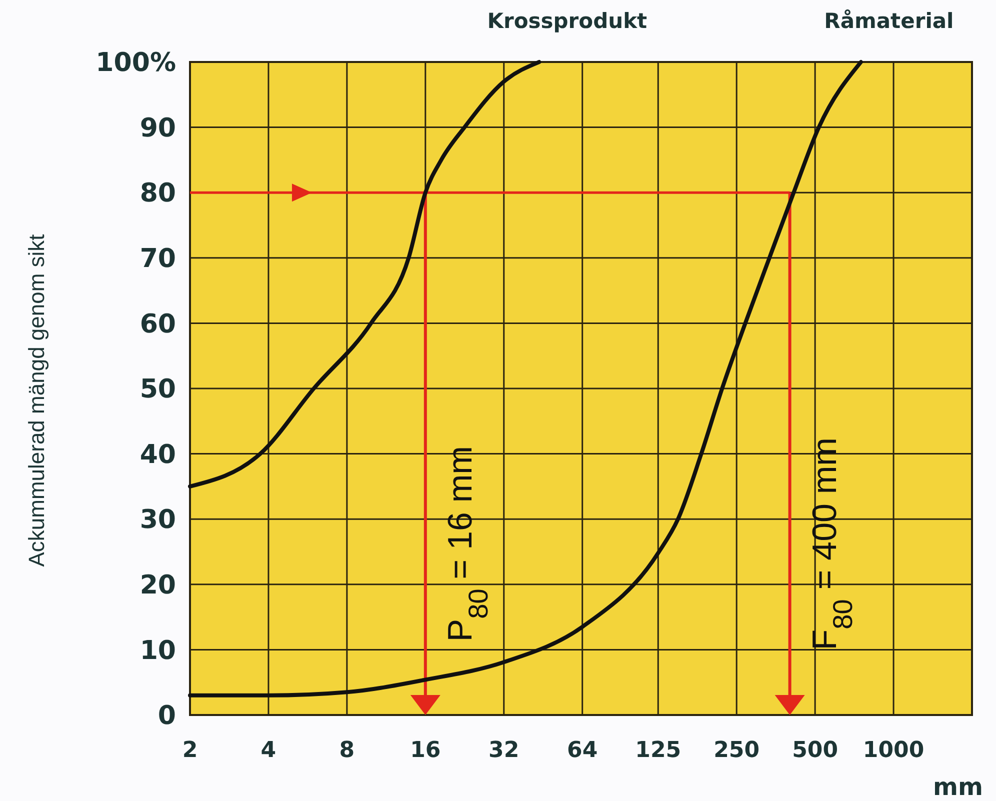 This screenshot has width=996, height=801. I want to click on x-tick-label: 1000, so click(893, 750).